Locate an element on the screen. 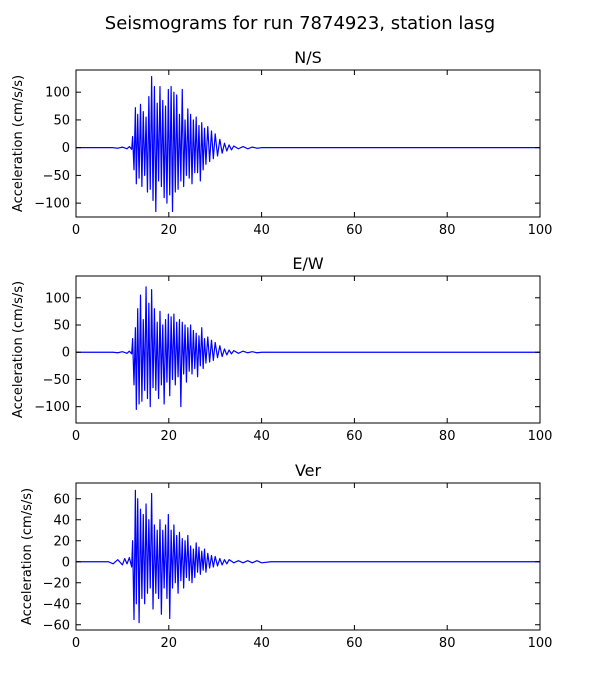 This screenshot has height=700, width=600. seismogram-trace-ew is located at coordinates (308, 348).